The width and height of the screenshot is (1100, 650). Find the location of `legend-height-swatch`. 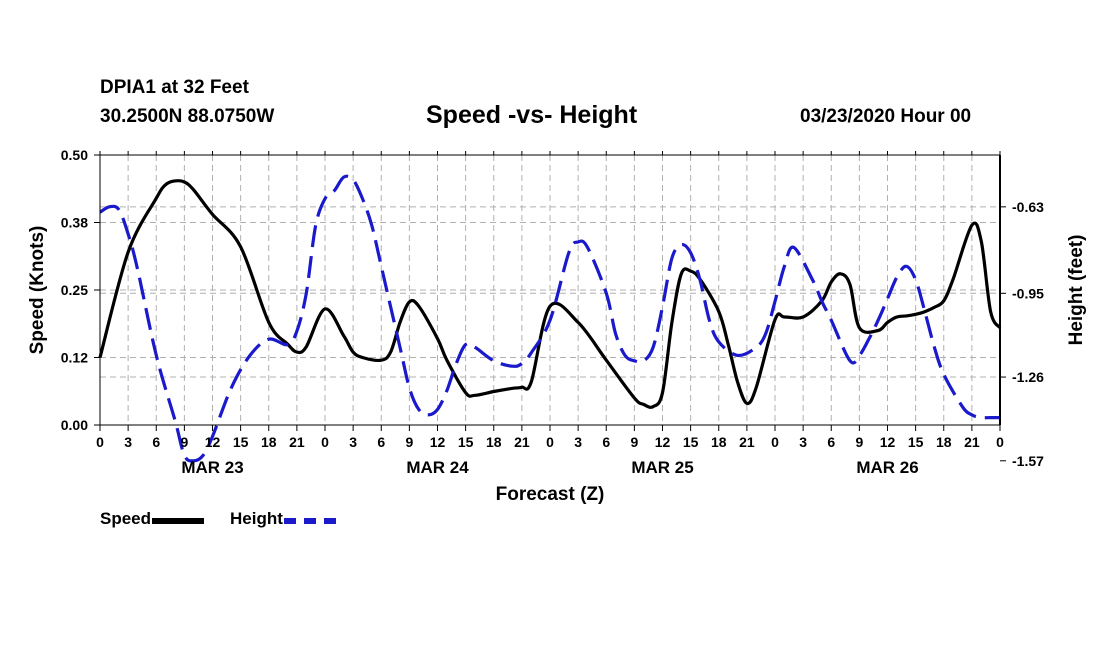

legend-height-swatch is located at coordinates (309, 521).